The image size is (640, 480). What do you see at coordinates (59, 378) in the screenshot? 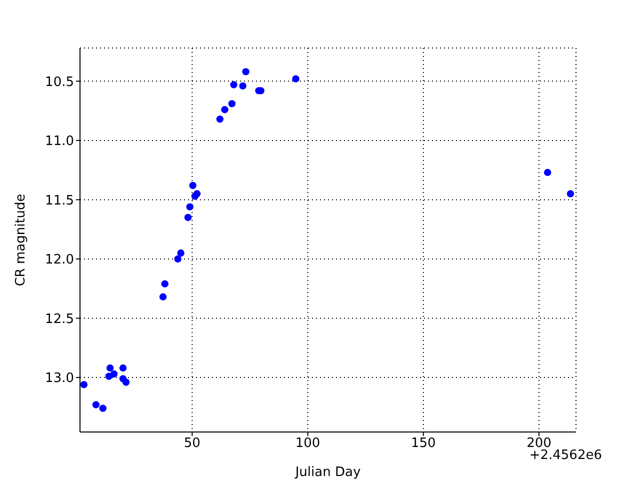
I see `y-tick-label: 13.0` at bounding box center [59, 378].